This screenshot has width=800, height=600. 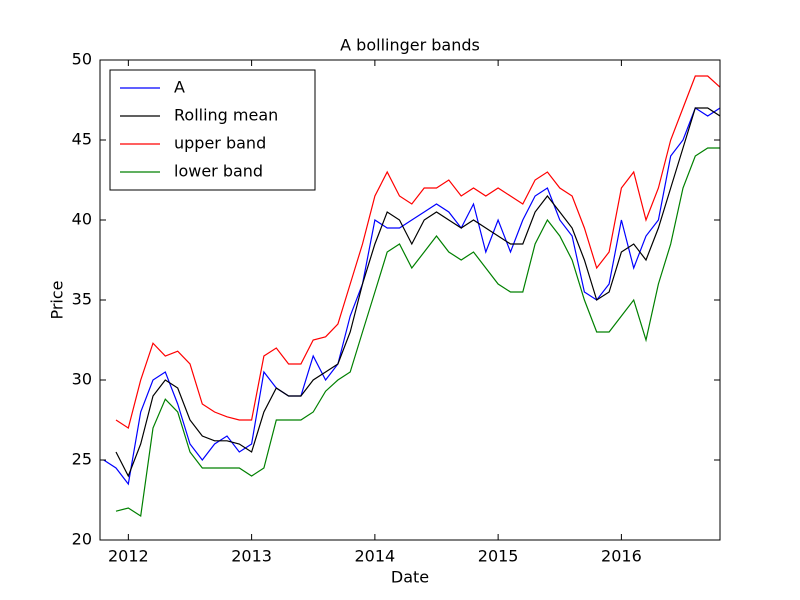 I want to click on y-axis-label: Price, so click(x=57, y=299).